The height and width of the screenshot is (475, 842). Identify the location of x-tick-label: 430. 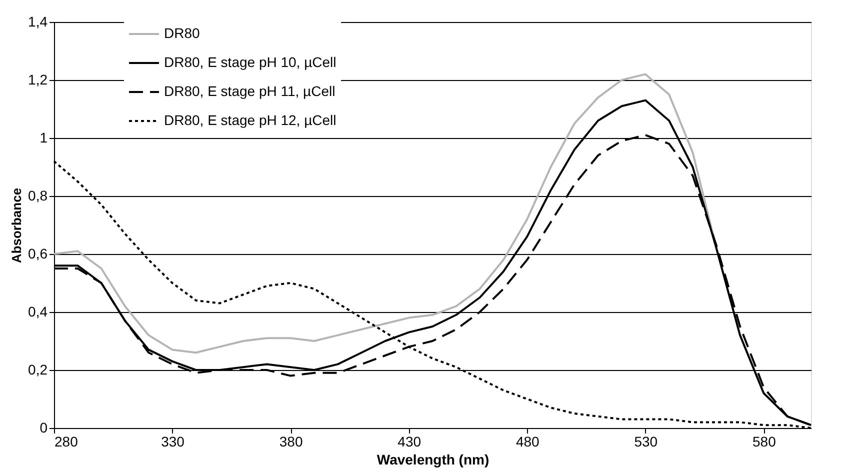
(410, 442).